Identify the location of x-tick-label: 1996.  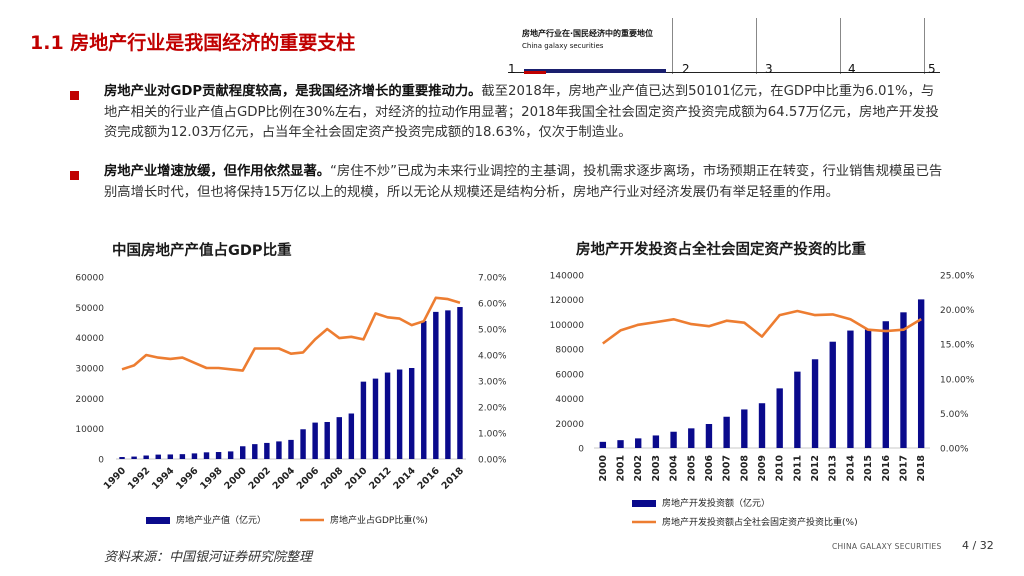
(187, 478).